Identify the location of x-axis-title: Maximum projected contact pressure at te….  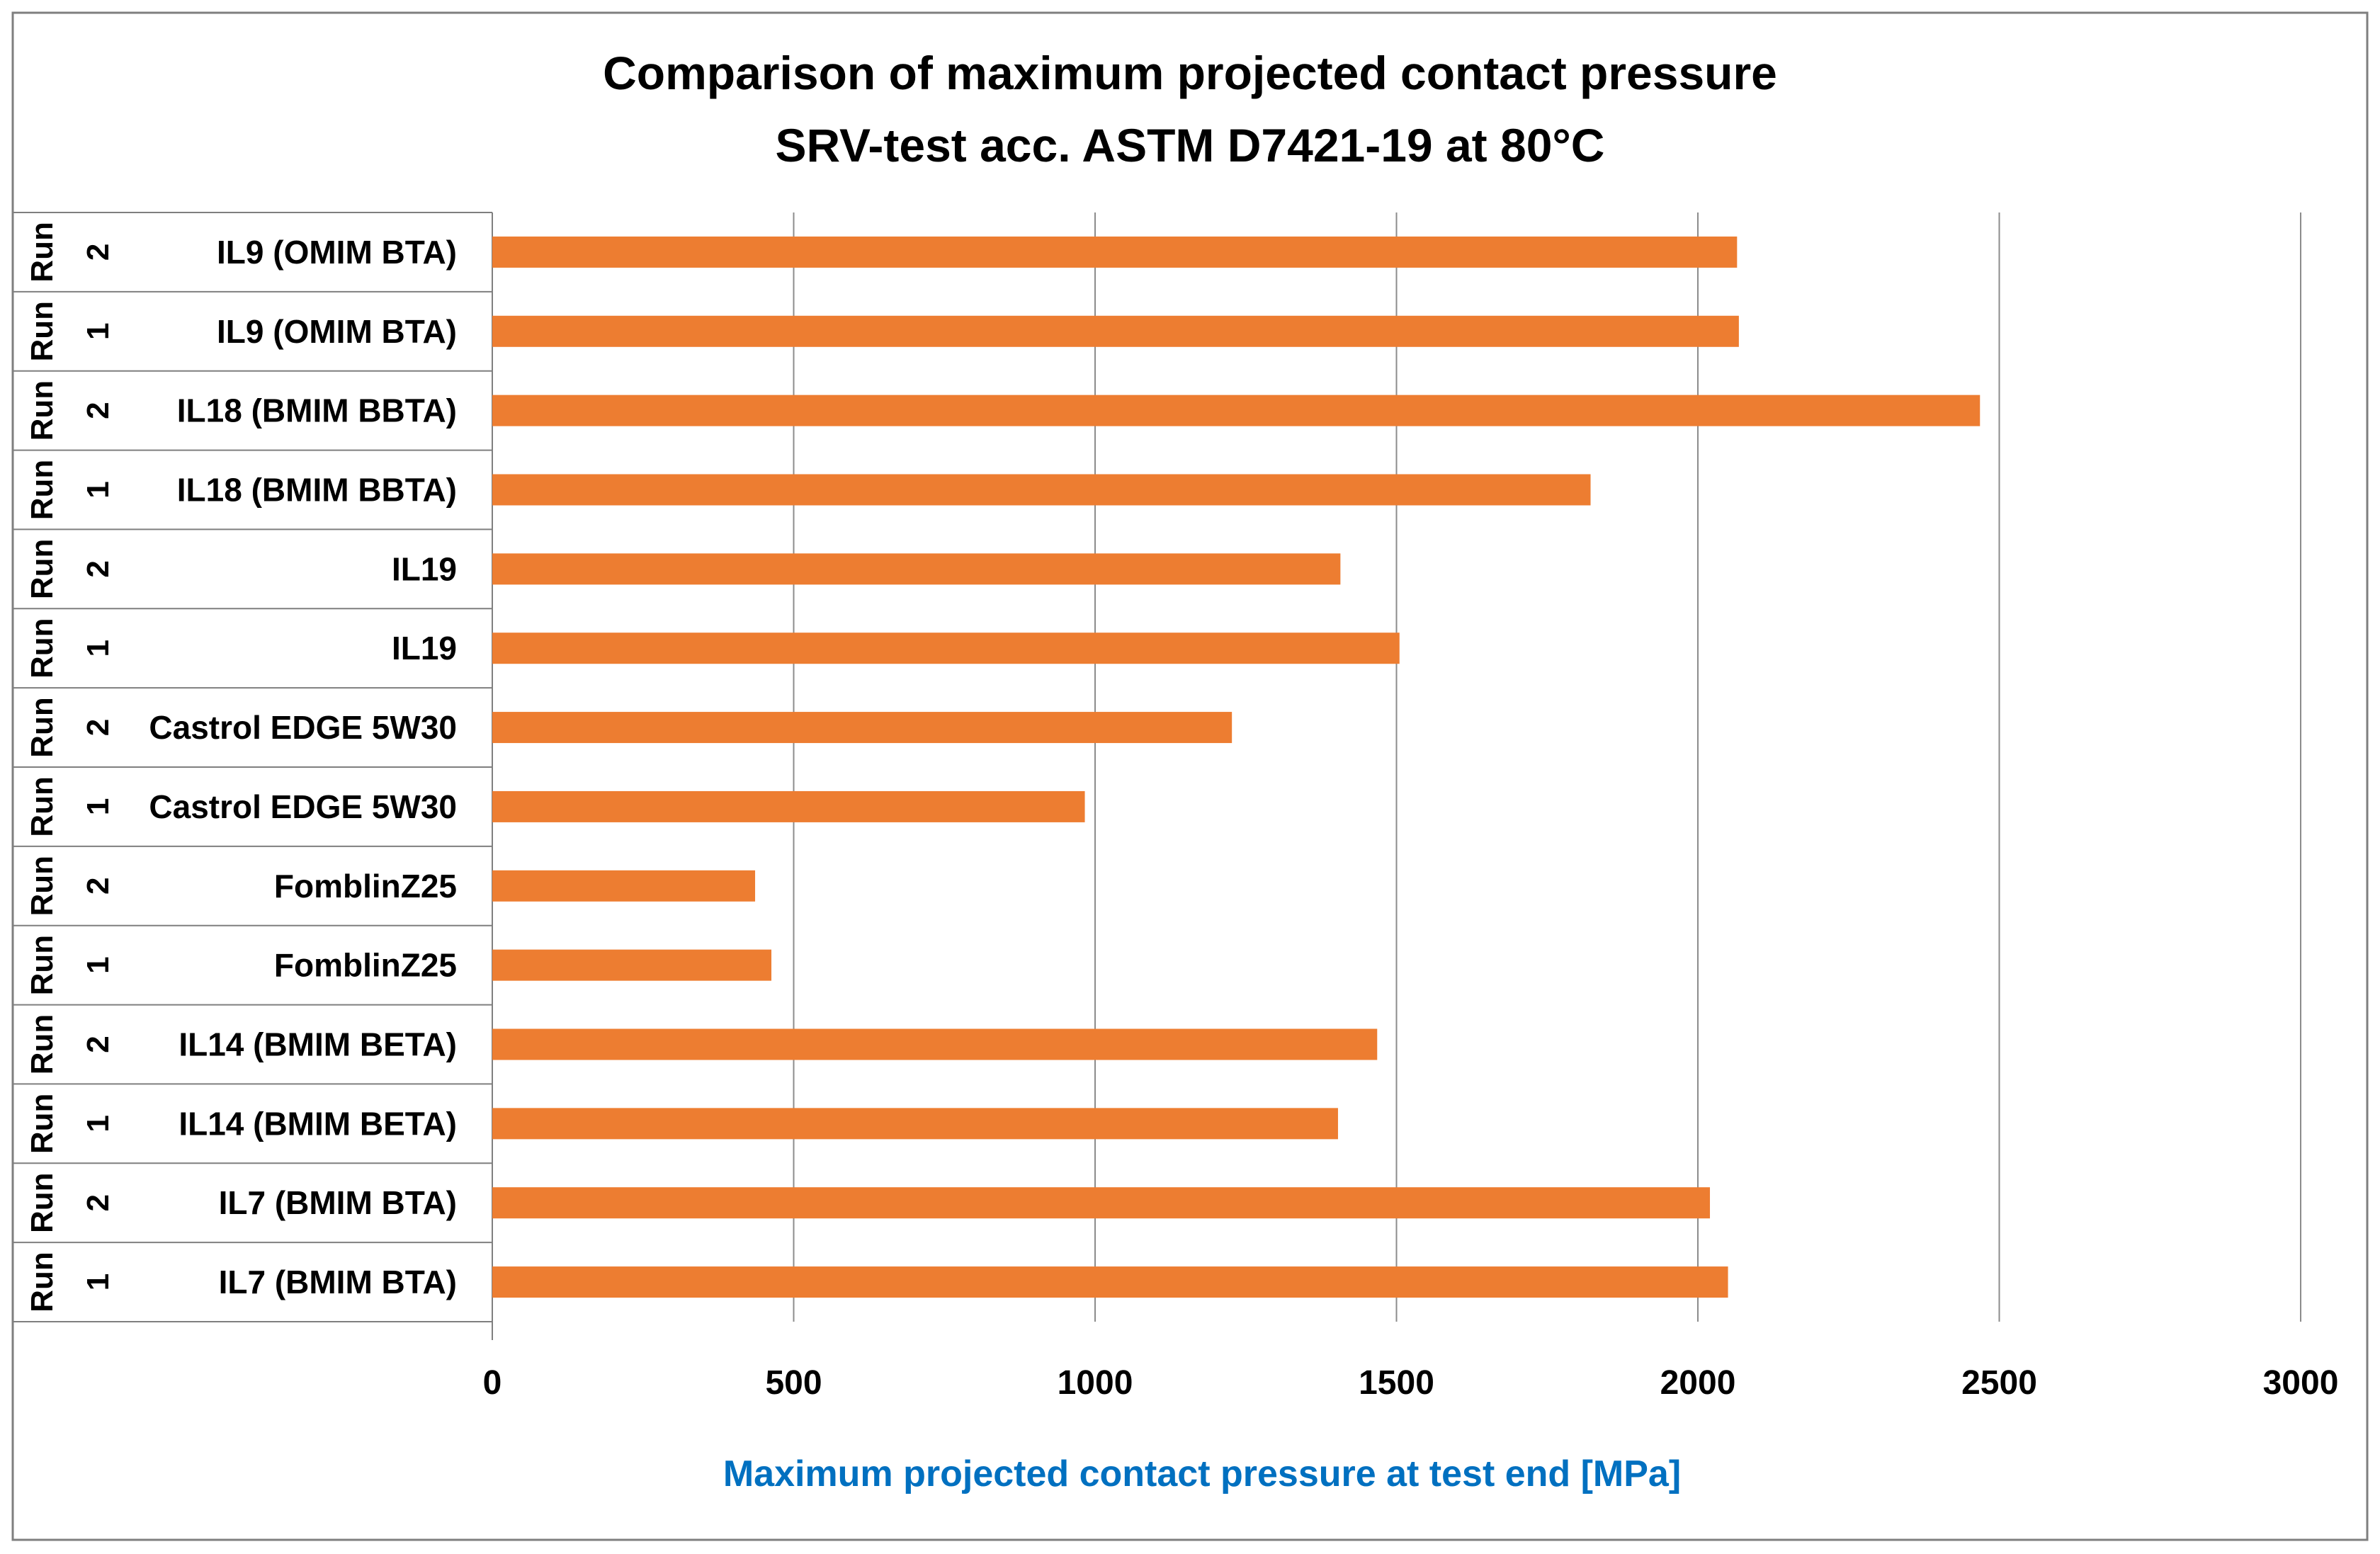
(1202, 1474).